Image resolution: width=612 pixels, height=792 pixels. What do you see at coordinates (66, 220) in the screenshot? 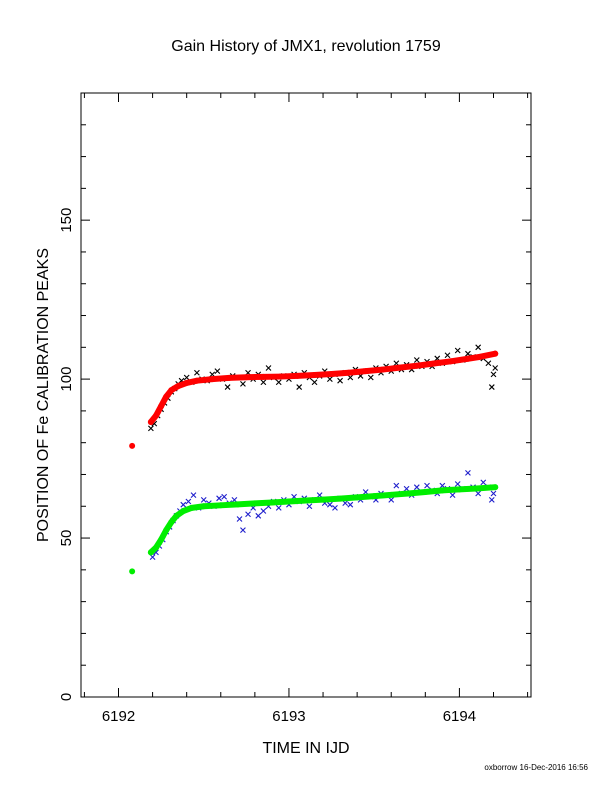
I see `y-tick-label: 150` at bounding box center [66, 220].